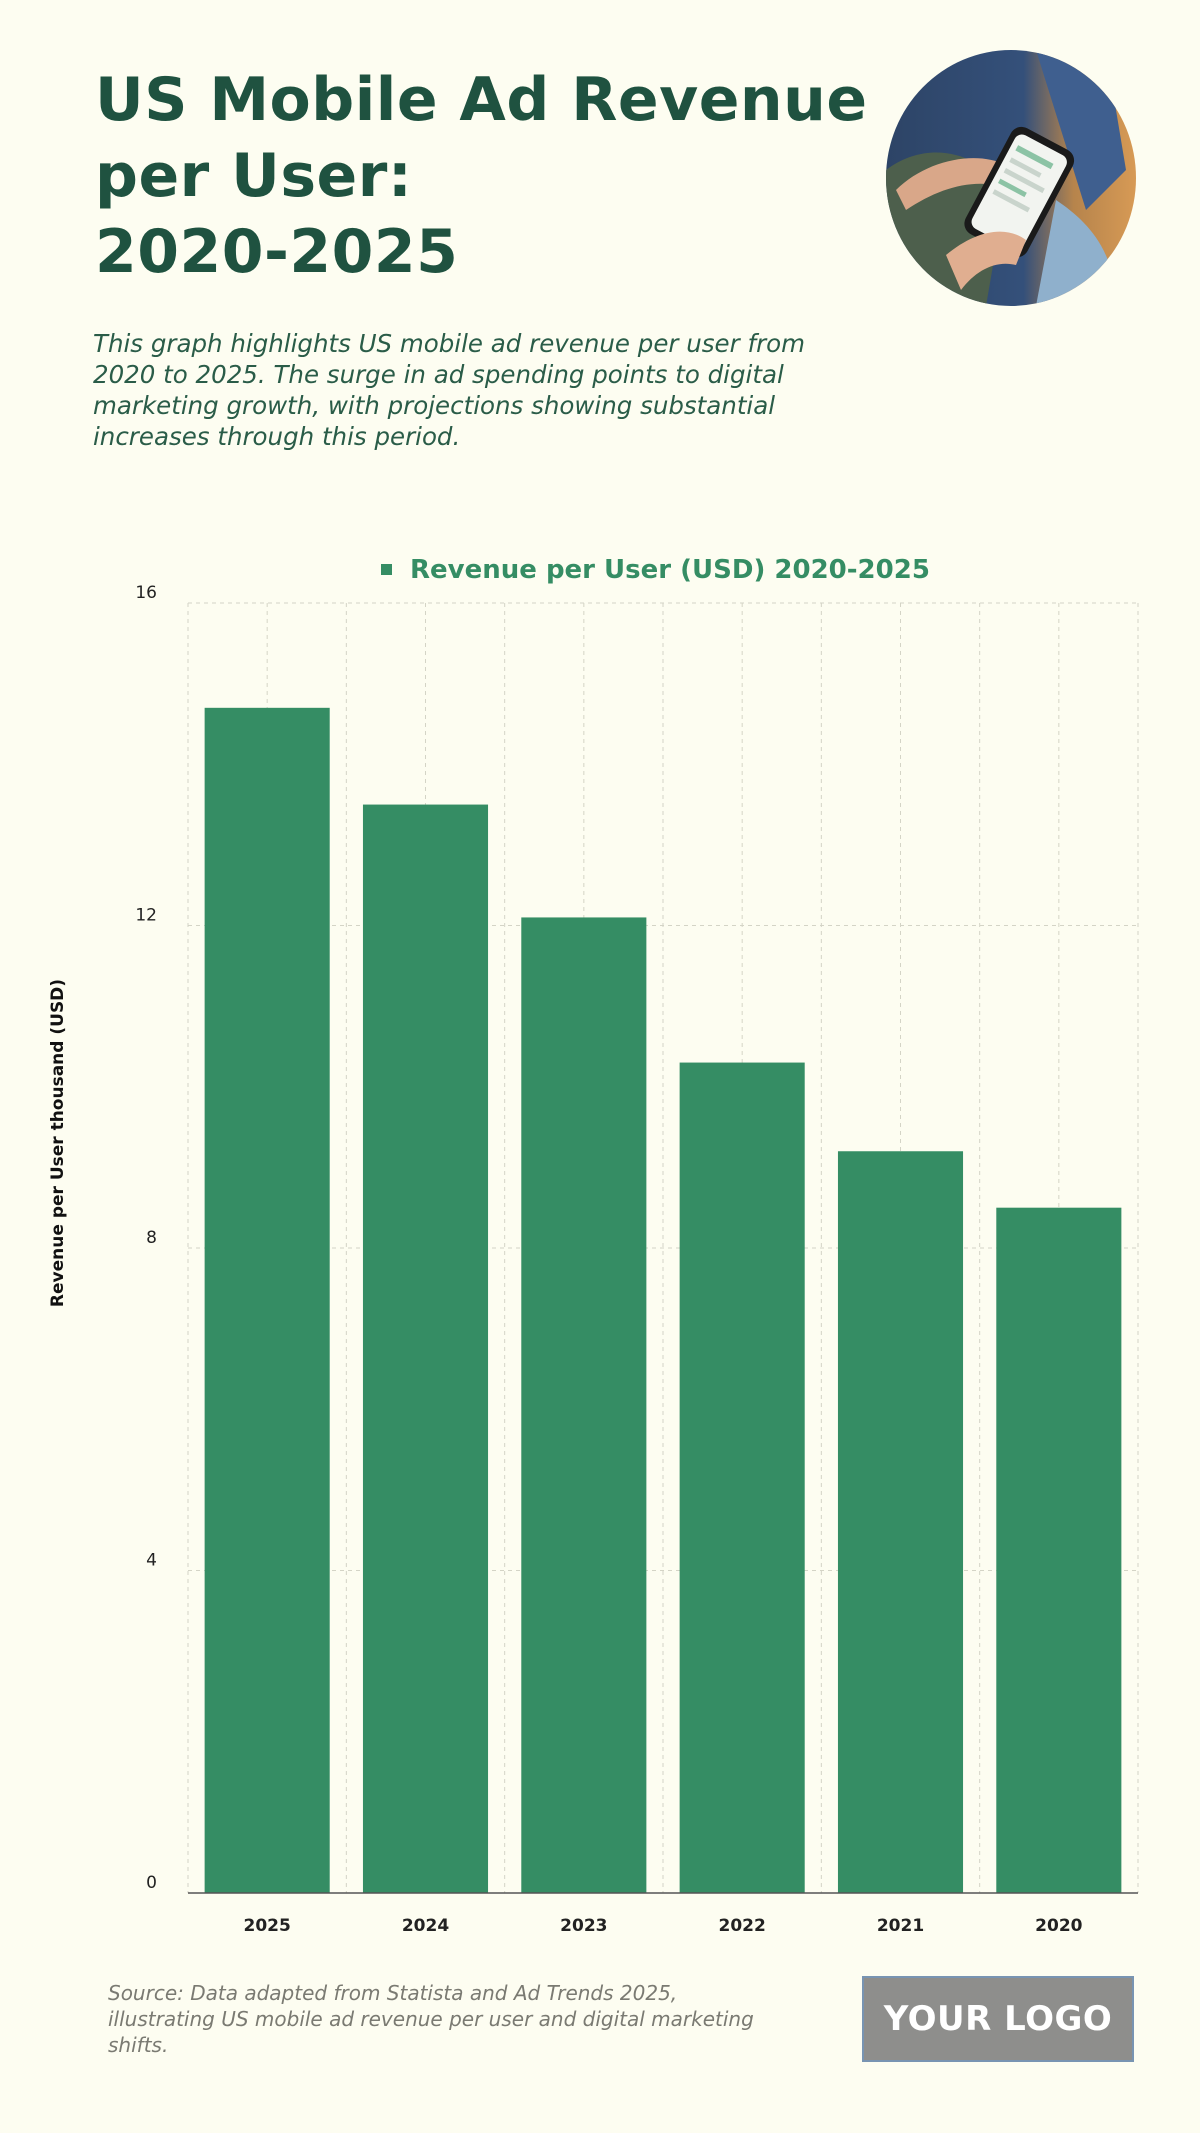 The width and height of the screenshot is (1200, 2133). What do you see at coordinates (900, 1522) in the screenshot?
I see `bar-2021` at bounding box center [900, 1522].